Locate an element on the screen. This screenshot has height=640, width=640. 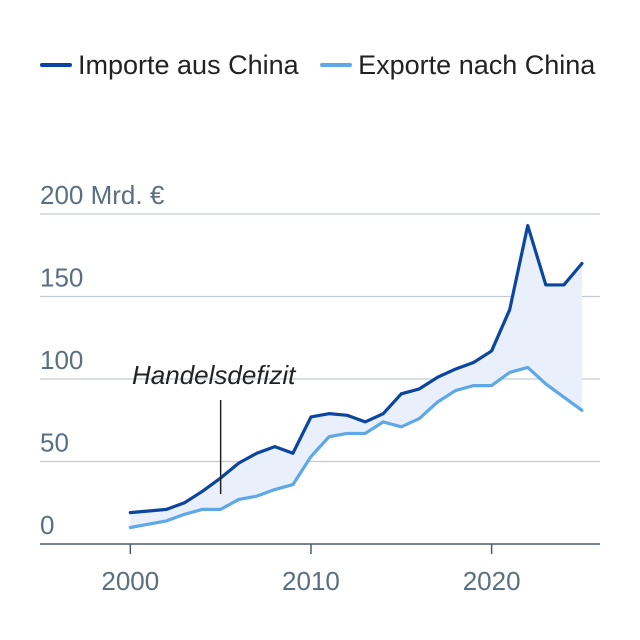
y-tick-label: 0 is located at coordinates (47, 525).